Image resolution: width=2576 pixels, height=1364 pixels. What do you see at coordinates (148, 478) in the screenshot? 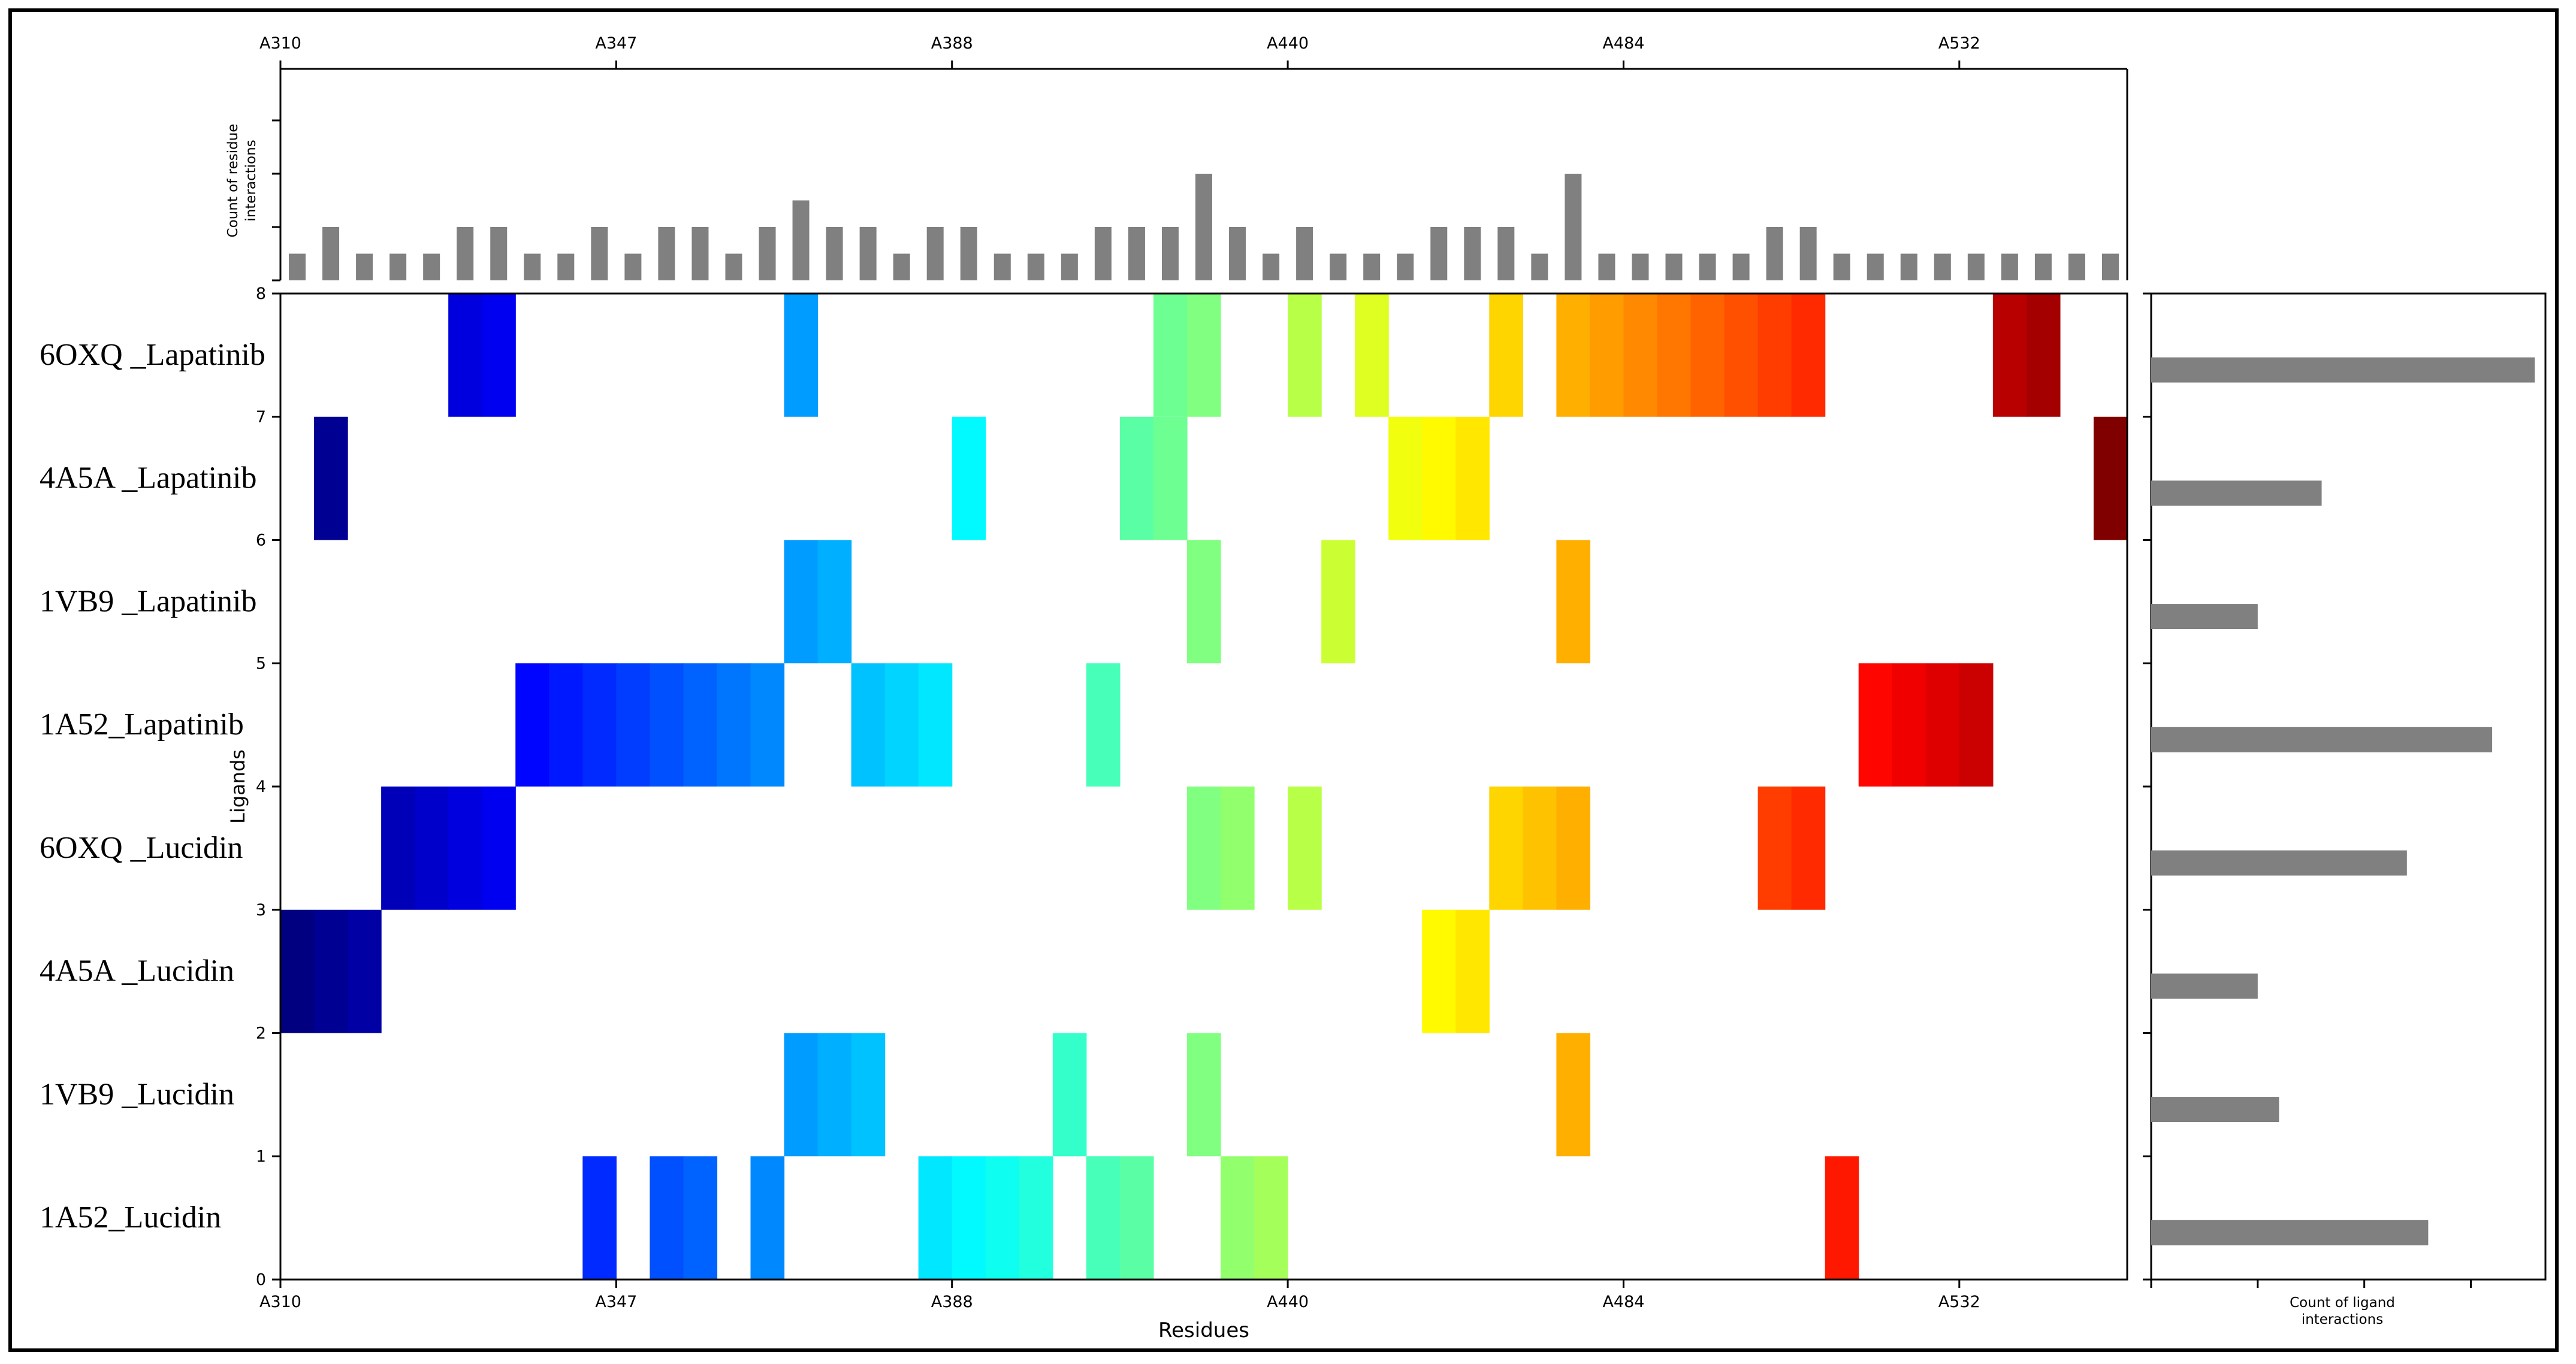
I see `ligand-row-label: 4A5A _Lapatinib` at bounding box center [148, 478].